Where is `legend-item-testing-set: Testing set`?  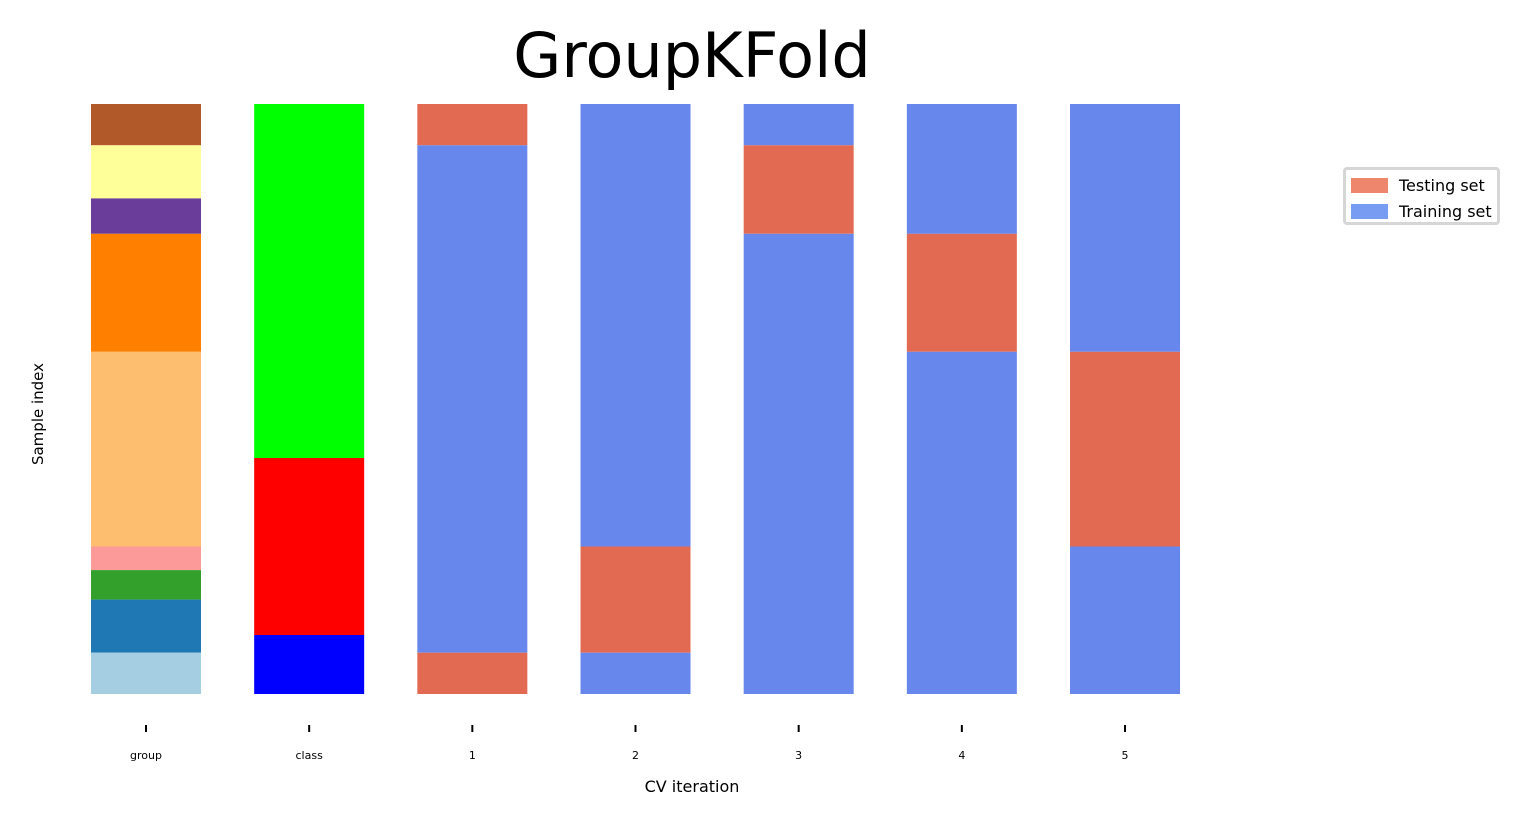 legend-item-testing-set: Testing set is located at coordinates (1418, 185).